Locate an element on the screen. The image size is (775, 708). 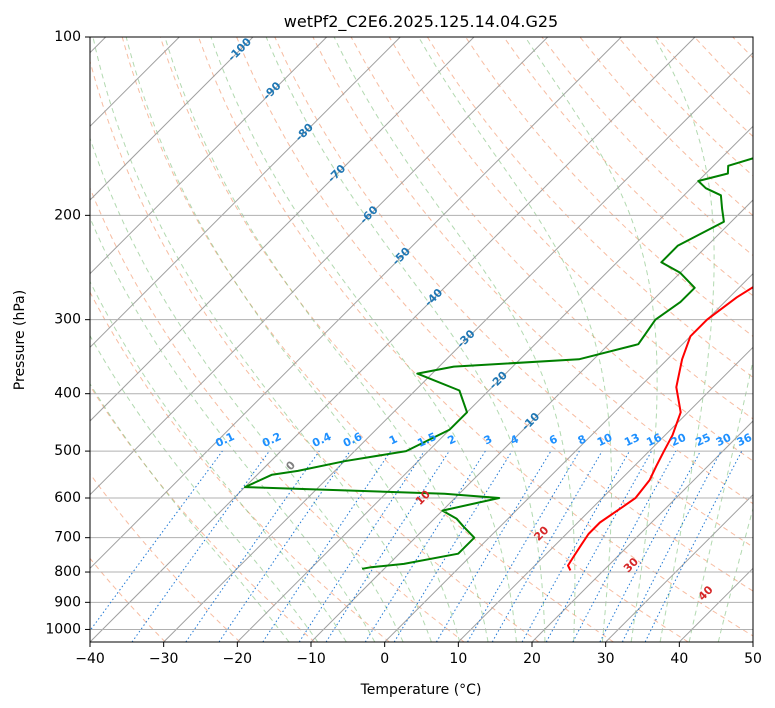
x-tick-label: 0 is located at coordinates (384, 659).